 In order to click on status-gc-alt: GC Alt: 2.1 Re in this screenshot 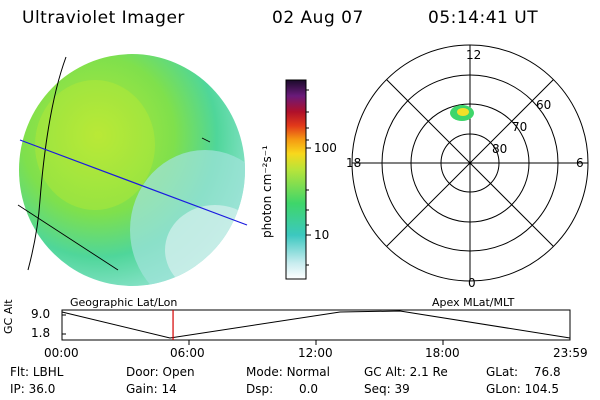, I will do `click(406, 372)`.